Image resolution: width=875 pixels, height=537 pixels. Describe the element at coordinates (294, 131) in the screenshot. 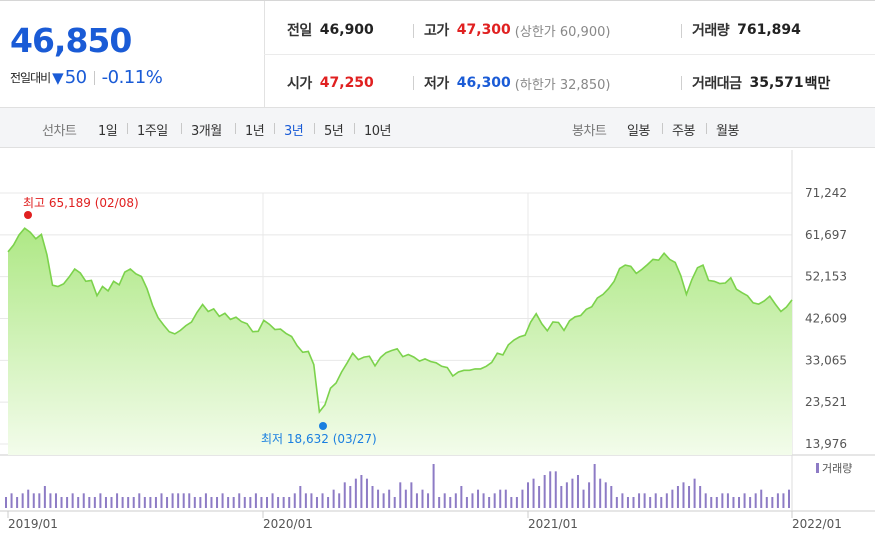

I see `period-3y: 3년` at that location.